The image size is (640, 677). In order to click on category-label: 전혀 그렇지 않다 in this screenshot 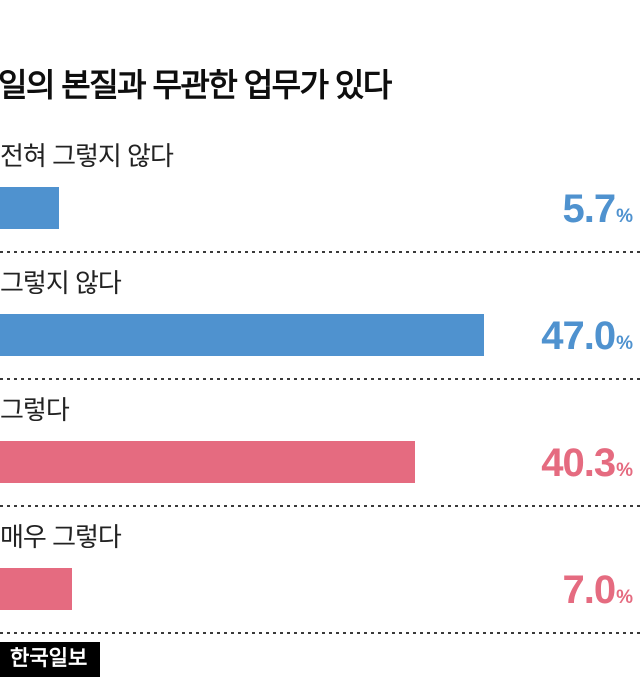, I will do `click(87, 156)`.